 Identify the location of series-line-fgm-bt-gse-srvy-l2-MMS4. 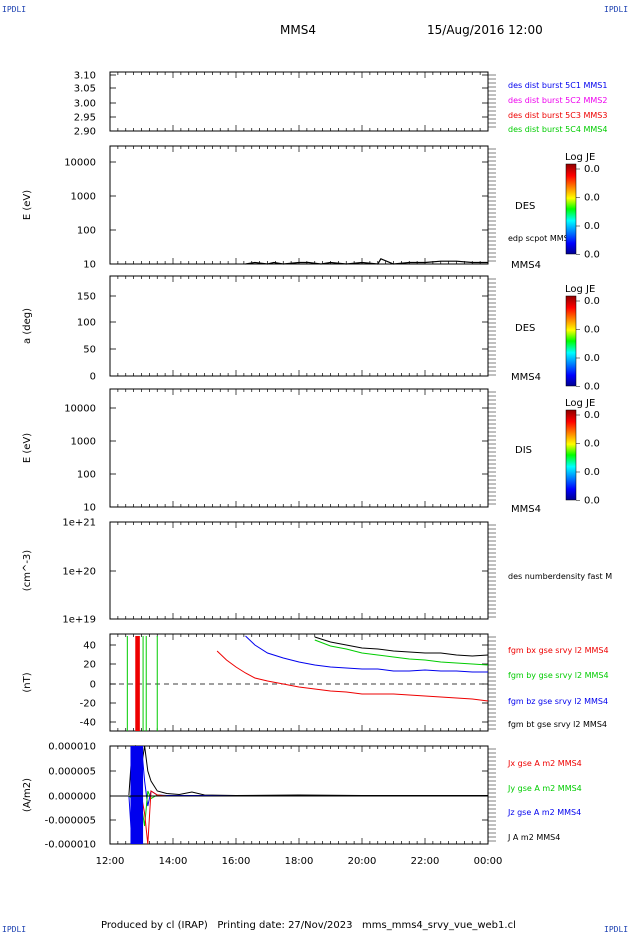
(401, 646).